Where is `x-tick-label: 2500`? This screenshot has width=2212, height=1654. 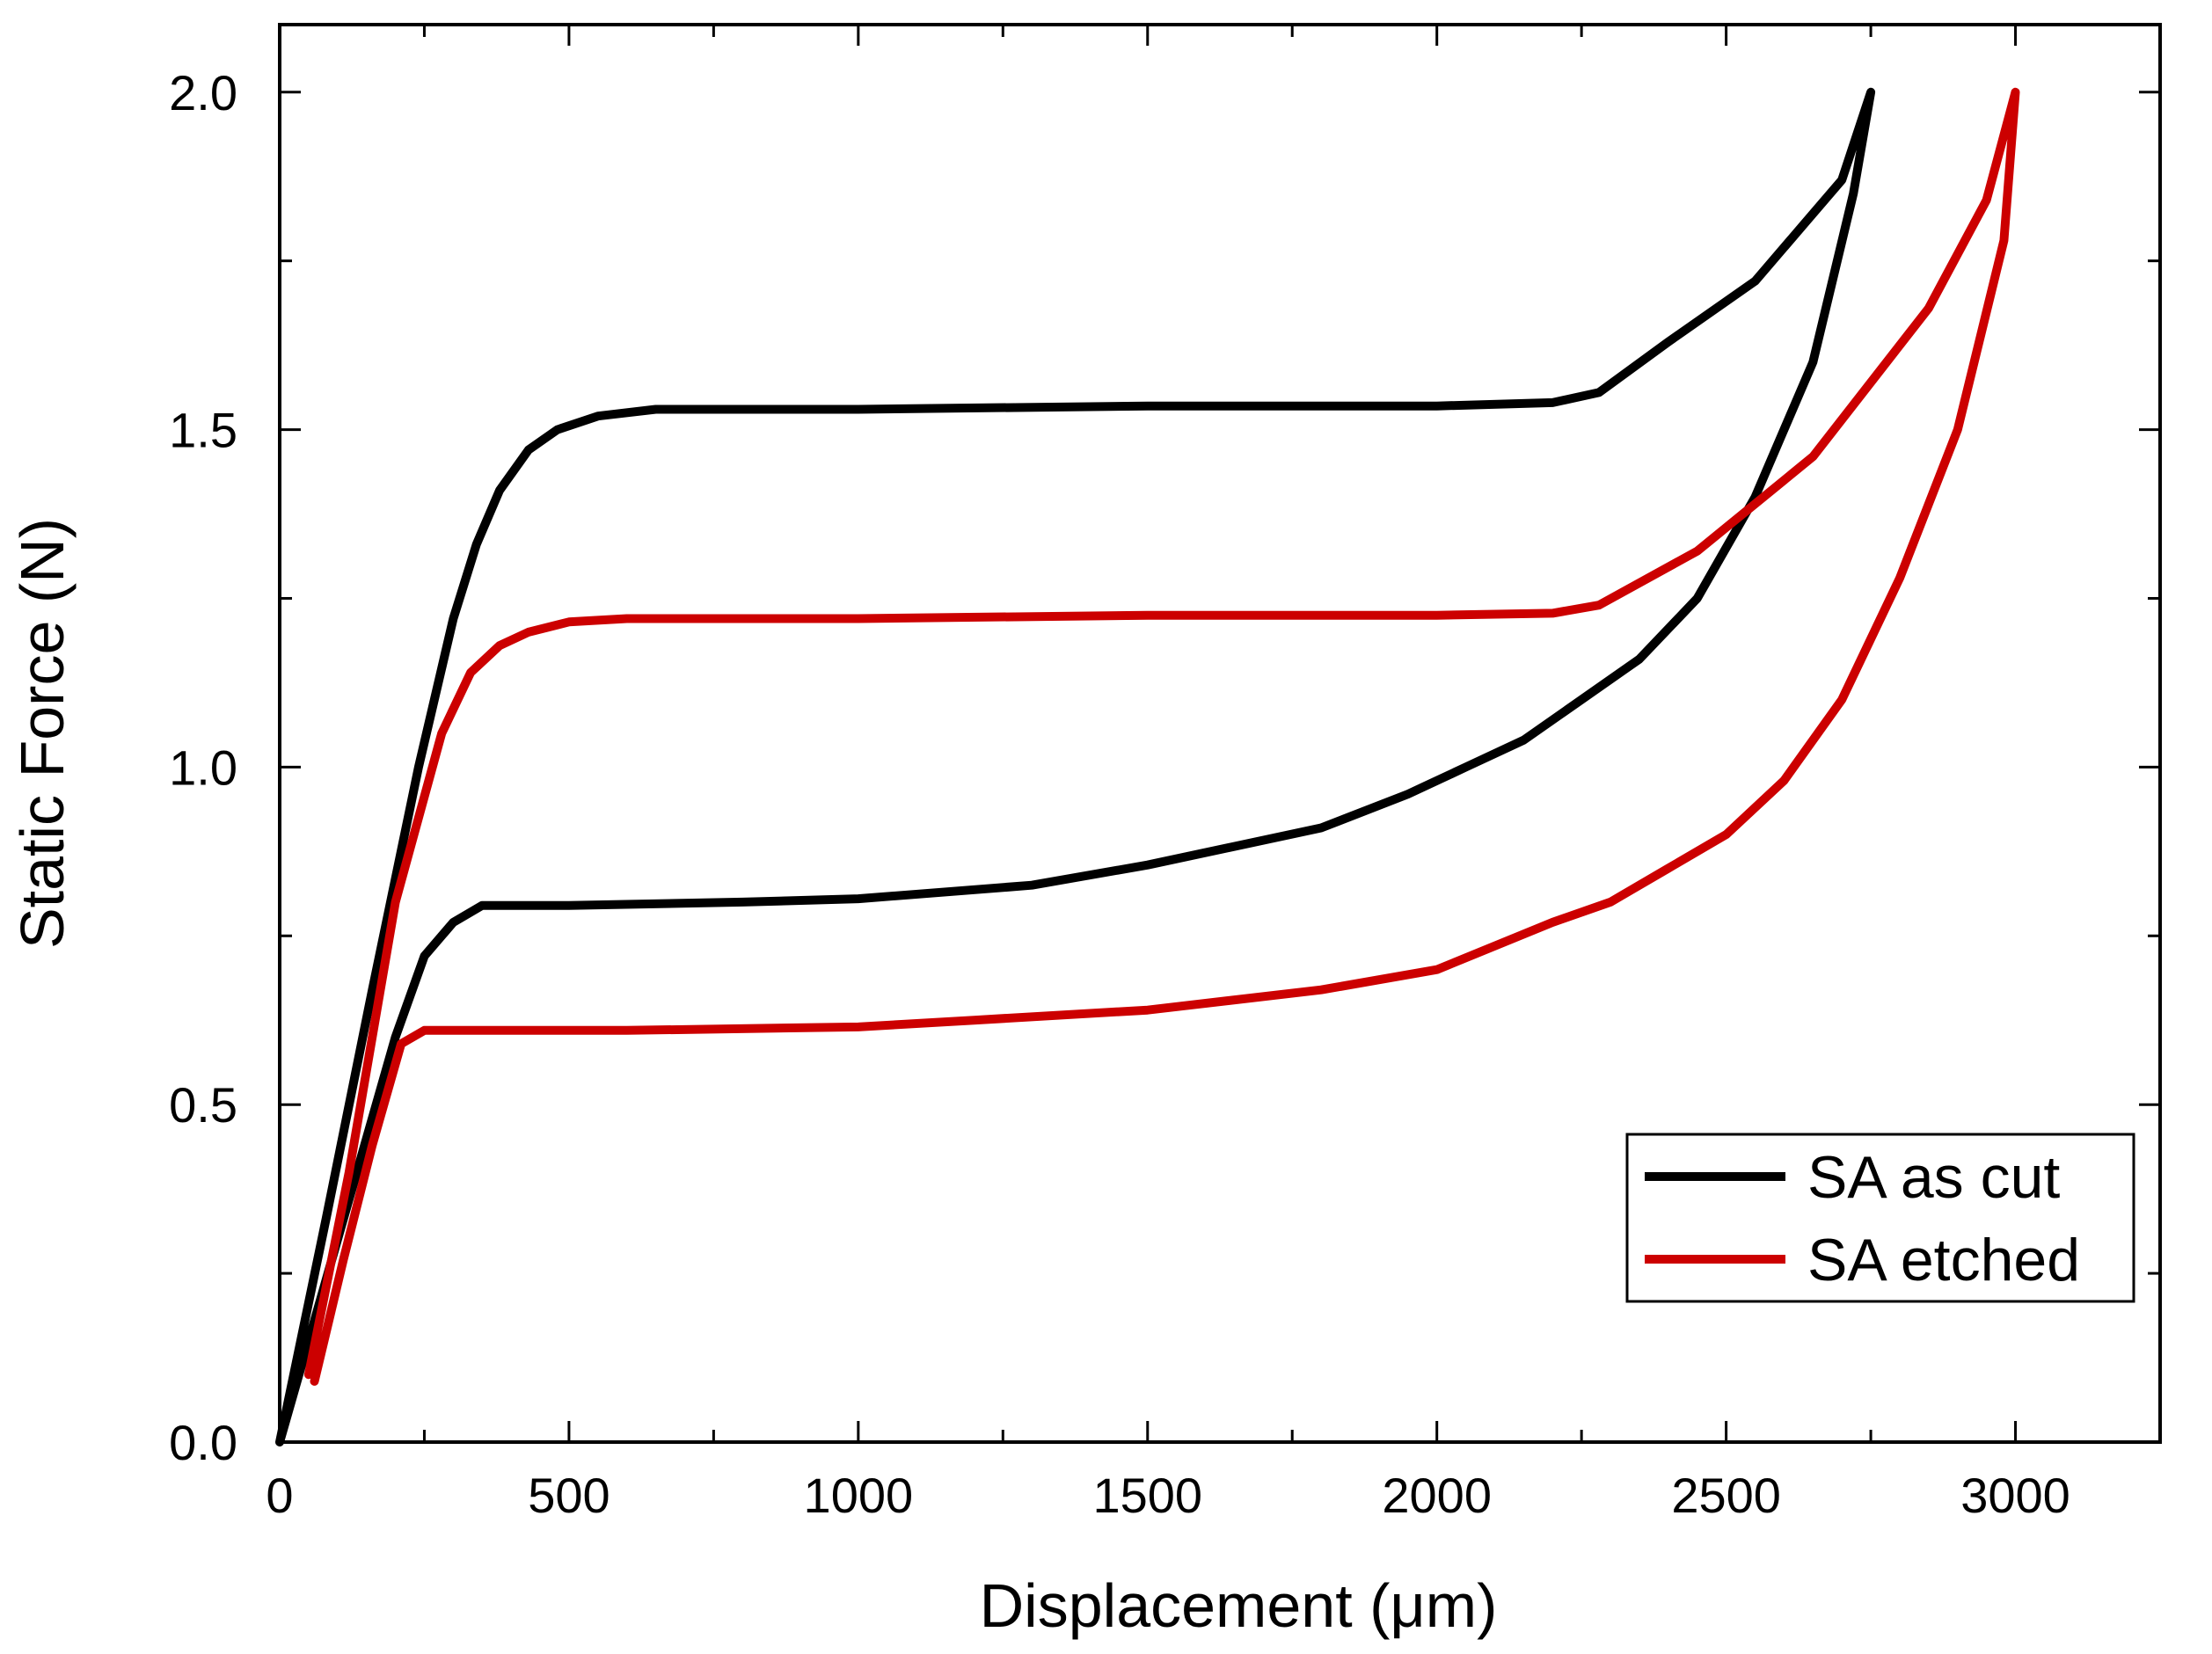
x-tick-label: 2500 is located at coordinates (1726, 1495).